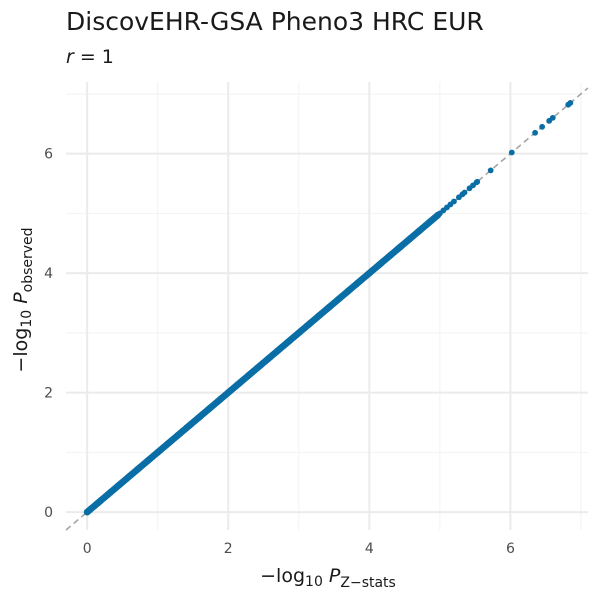  What do you see at coordinates (510, 549) in the screenshot?
I see `x-tick-label: 6` at bounding box center [510, 549].